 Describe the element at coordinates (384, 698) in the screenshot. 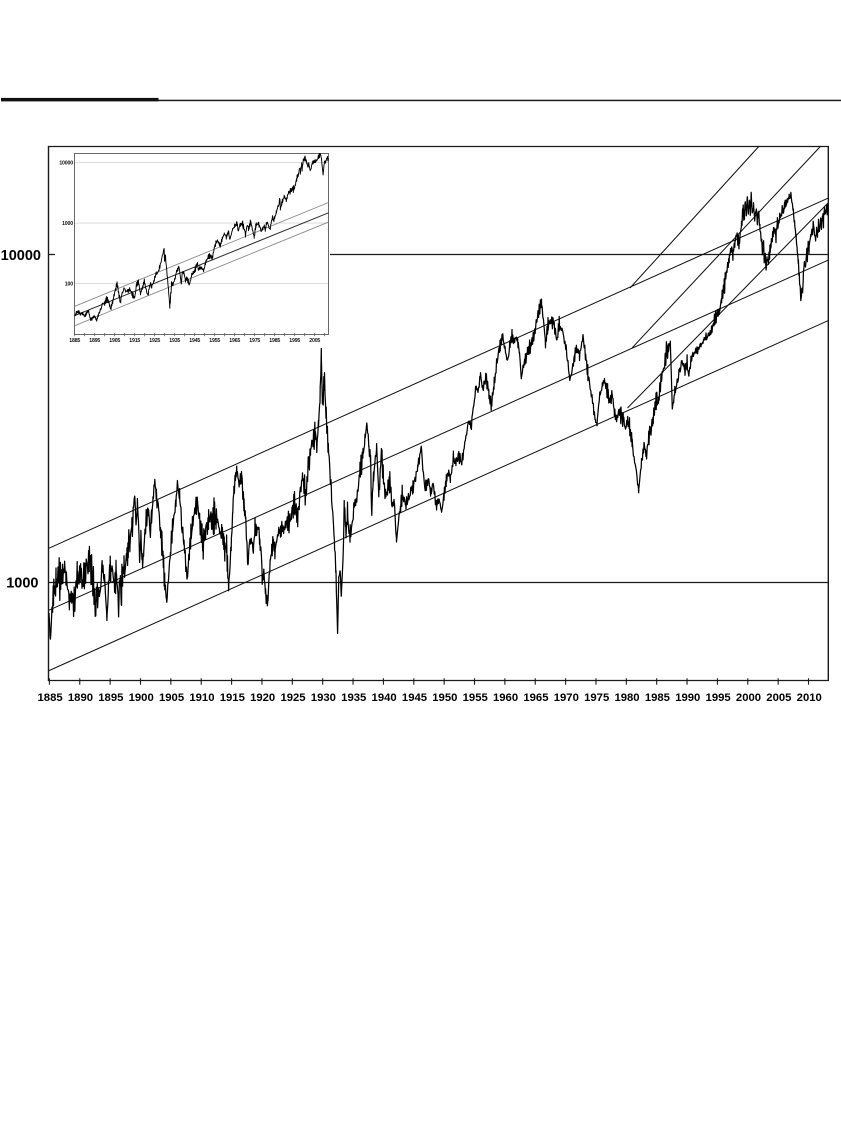

I see `svg-text: 1940` at that location.